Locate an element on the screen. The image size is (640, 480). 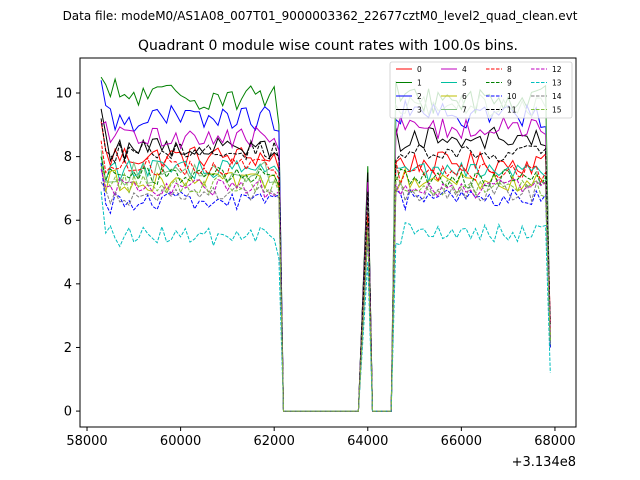
y-tick-label: 2 is located at coordinates (68, 348).